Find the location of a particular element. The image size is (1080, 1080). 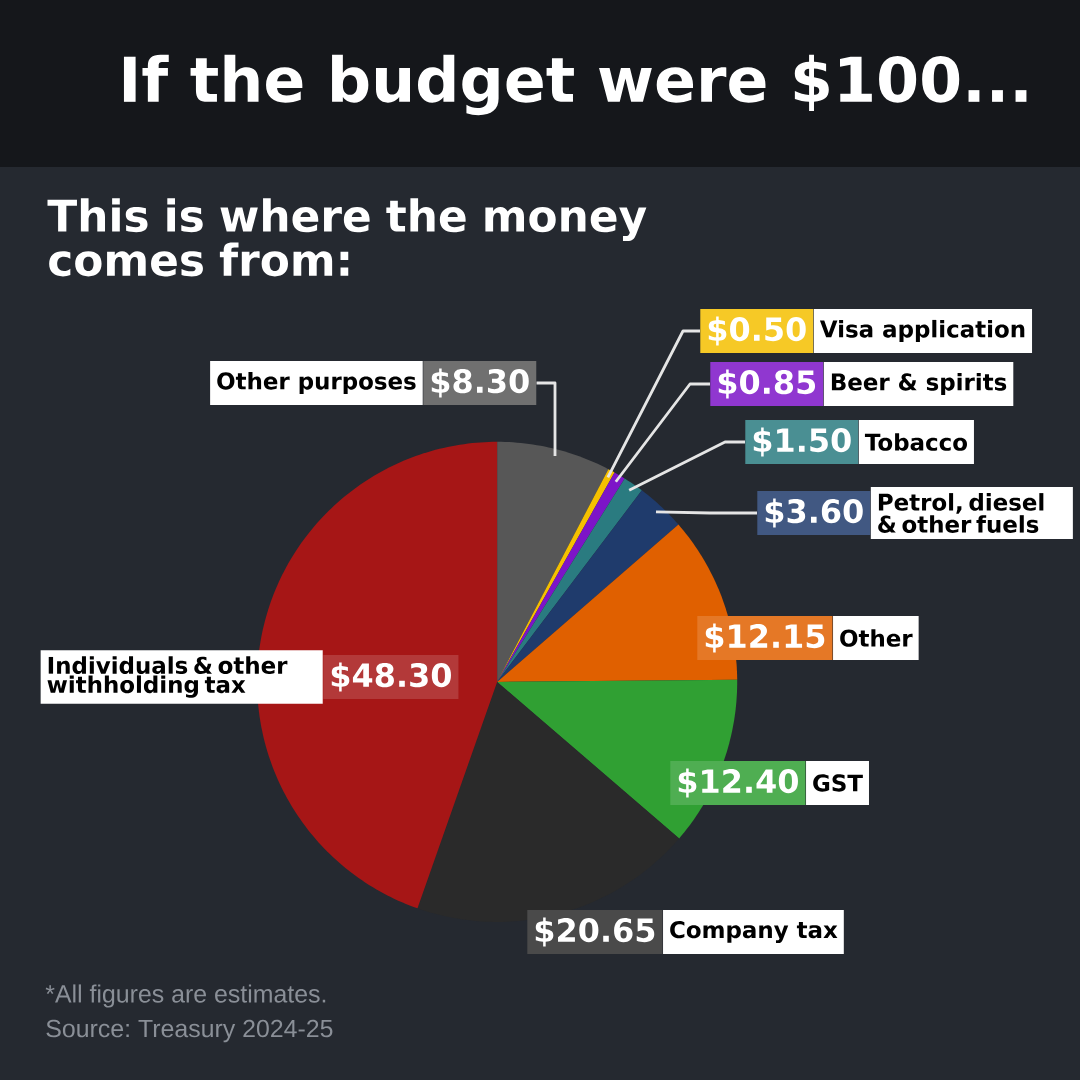

data-label: $12.40 is located at coordinates (738, 783).